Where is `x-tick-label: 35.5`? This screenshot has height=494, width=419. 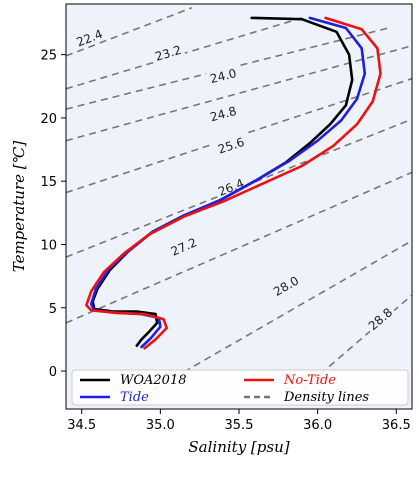
x-tick-label: 35.5 is located at coordinates (239, 425).